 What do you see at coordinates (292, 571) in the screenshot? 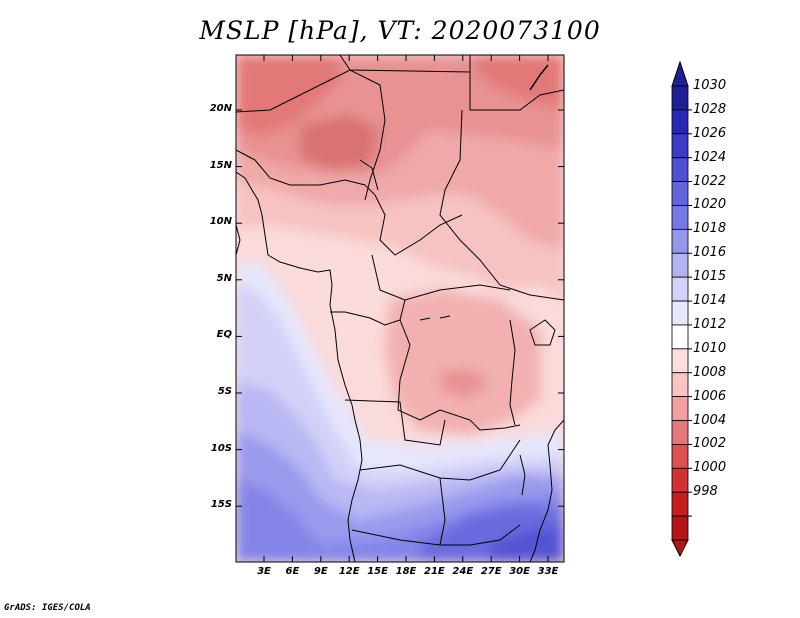
I see `lon-label: 6E` at bounding box center [292, 571].